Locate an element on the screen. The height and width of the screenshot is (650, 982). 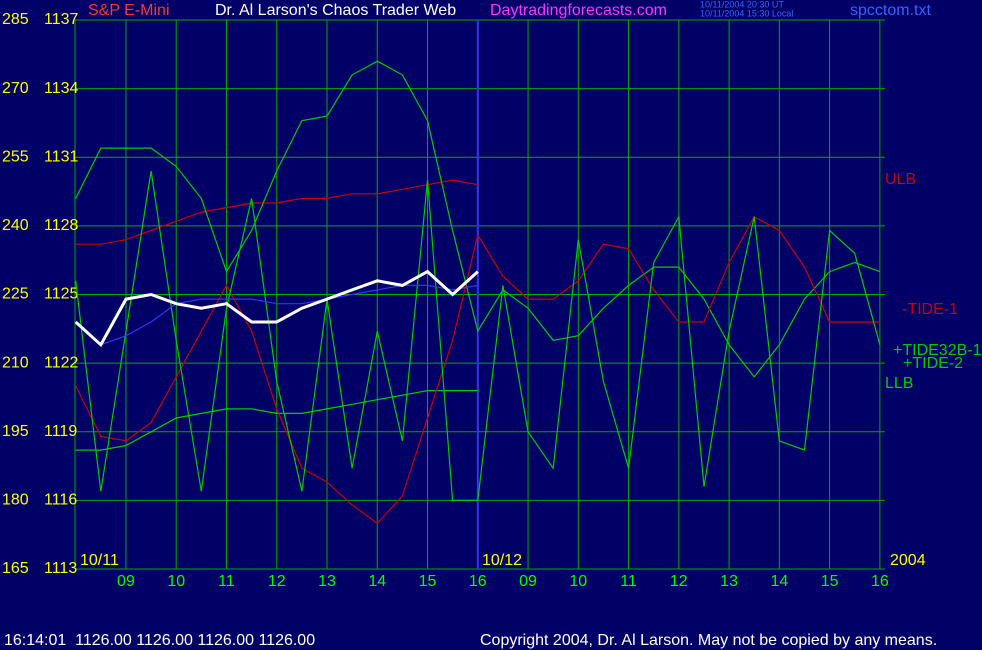
site-link: Daytradingforecasts.com is located at coordinates (578, 10).